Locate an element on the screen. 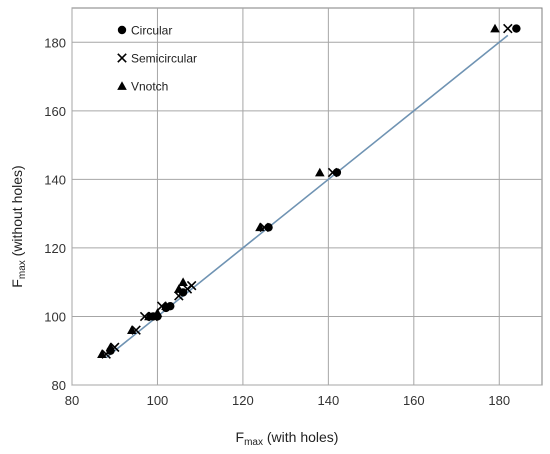  legend-label: Vnotch is located at coordinates (149, 87).